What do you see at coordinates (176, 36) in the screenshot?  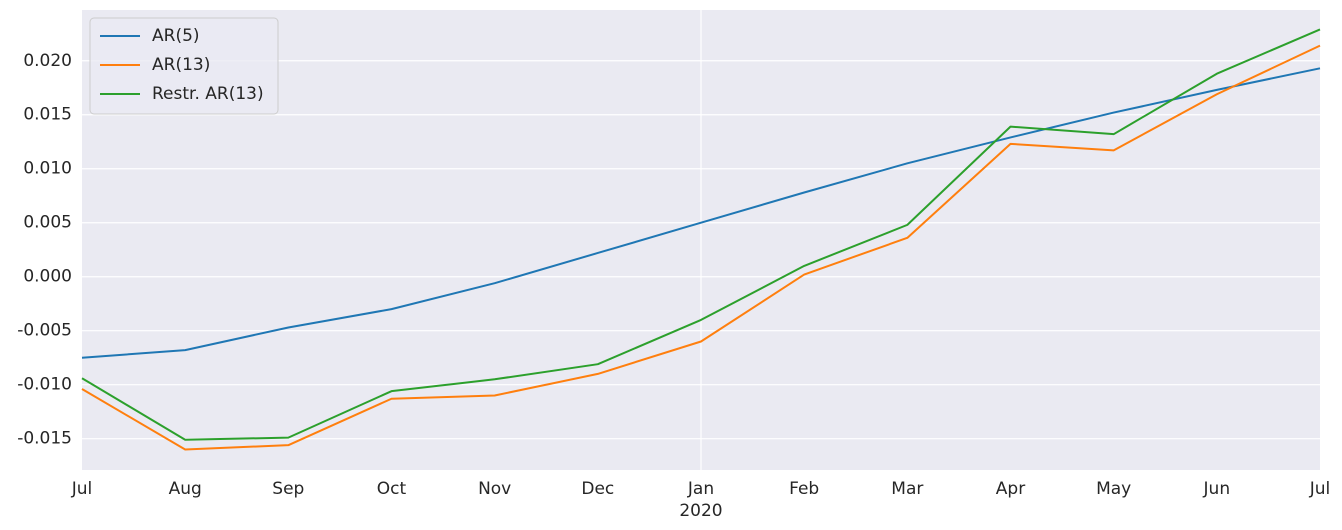 I see `legend-label: AR(5)` at bounding box center [176, 36].